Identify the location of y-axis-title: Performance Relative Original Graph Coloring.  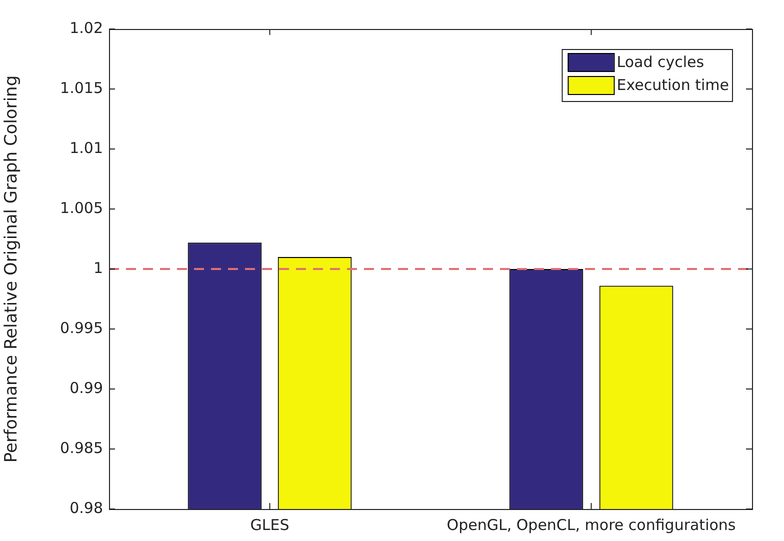
(12, 269).